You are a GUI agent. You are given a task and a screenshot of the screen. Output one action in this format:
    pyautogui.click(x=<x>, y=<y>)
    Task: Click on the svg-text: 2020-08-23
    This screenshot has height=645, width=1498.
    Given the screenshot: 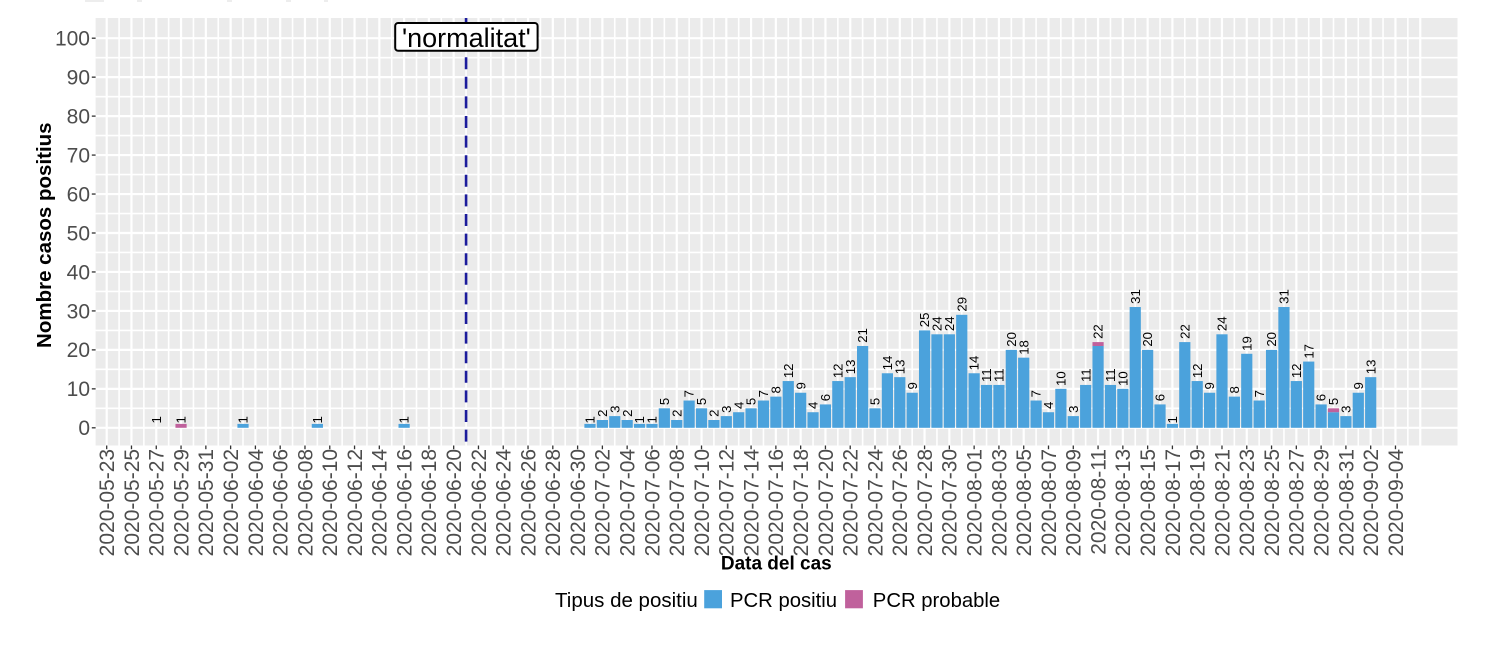 What is the action you would take?
    pyautogui.click(x=1247, y=502)
    